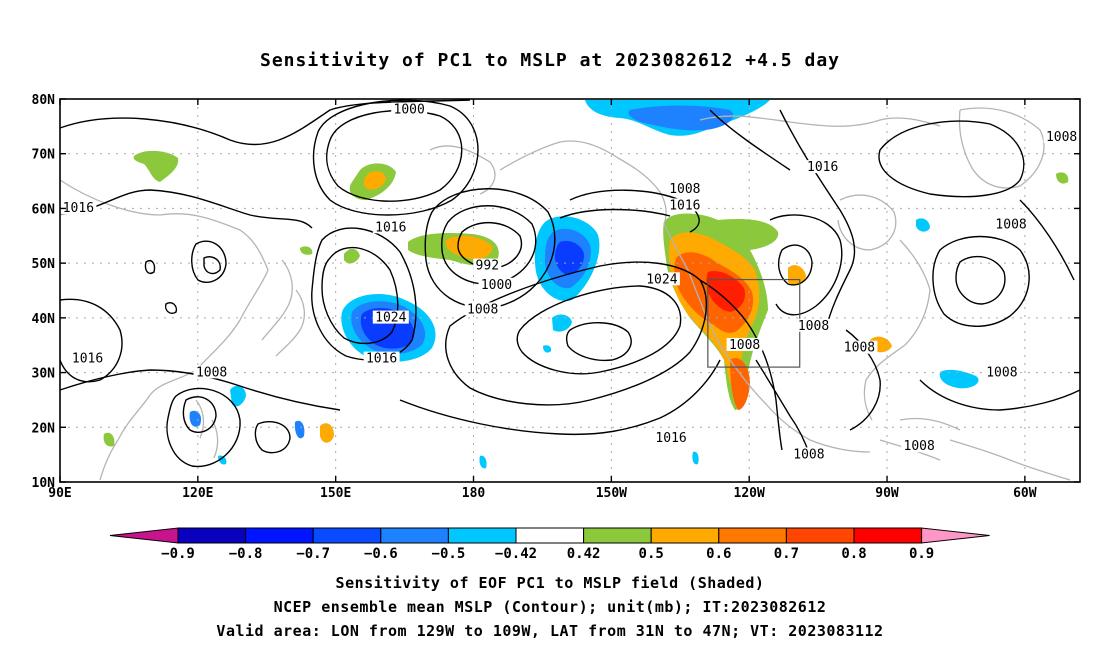 The image size is (1100, 650). What do you see at coordinates (164, 330) in the screenshot?
I see `coast-east-asia` at bounding box center [164, 330].